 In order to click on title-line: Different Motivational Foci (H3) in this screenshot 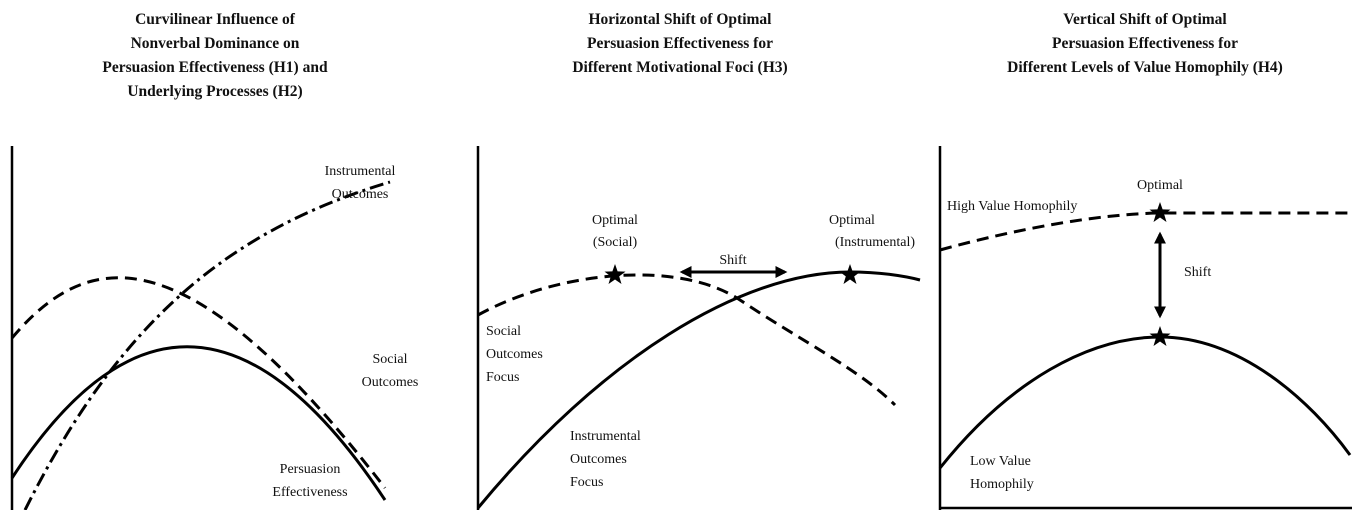, I will do `click(679, 67)`.